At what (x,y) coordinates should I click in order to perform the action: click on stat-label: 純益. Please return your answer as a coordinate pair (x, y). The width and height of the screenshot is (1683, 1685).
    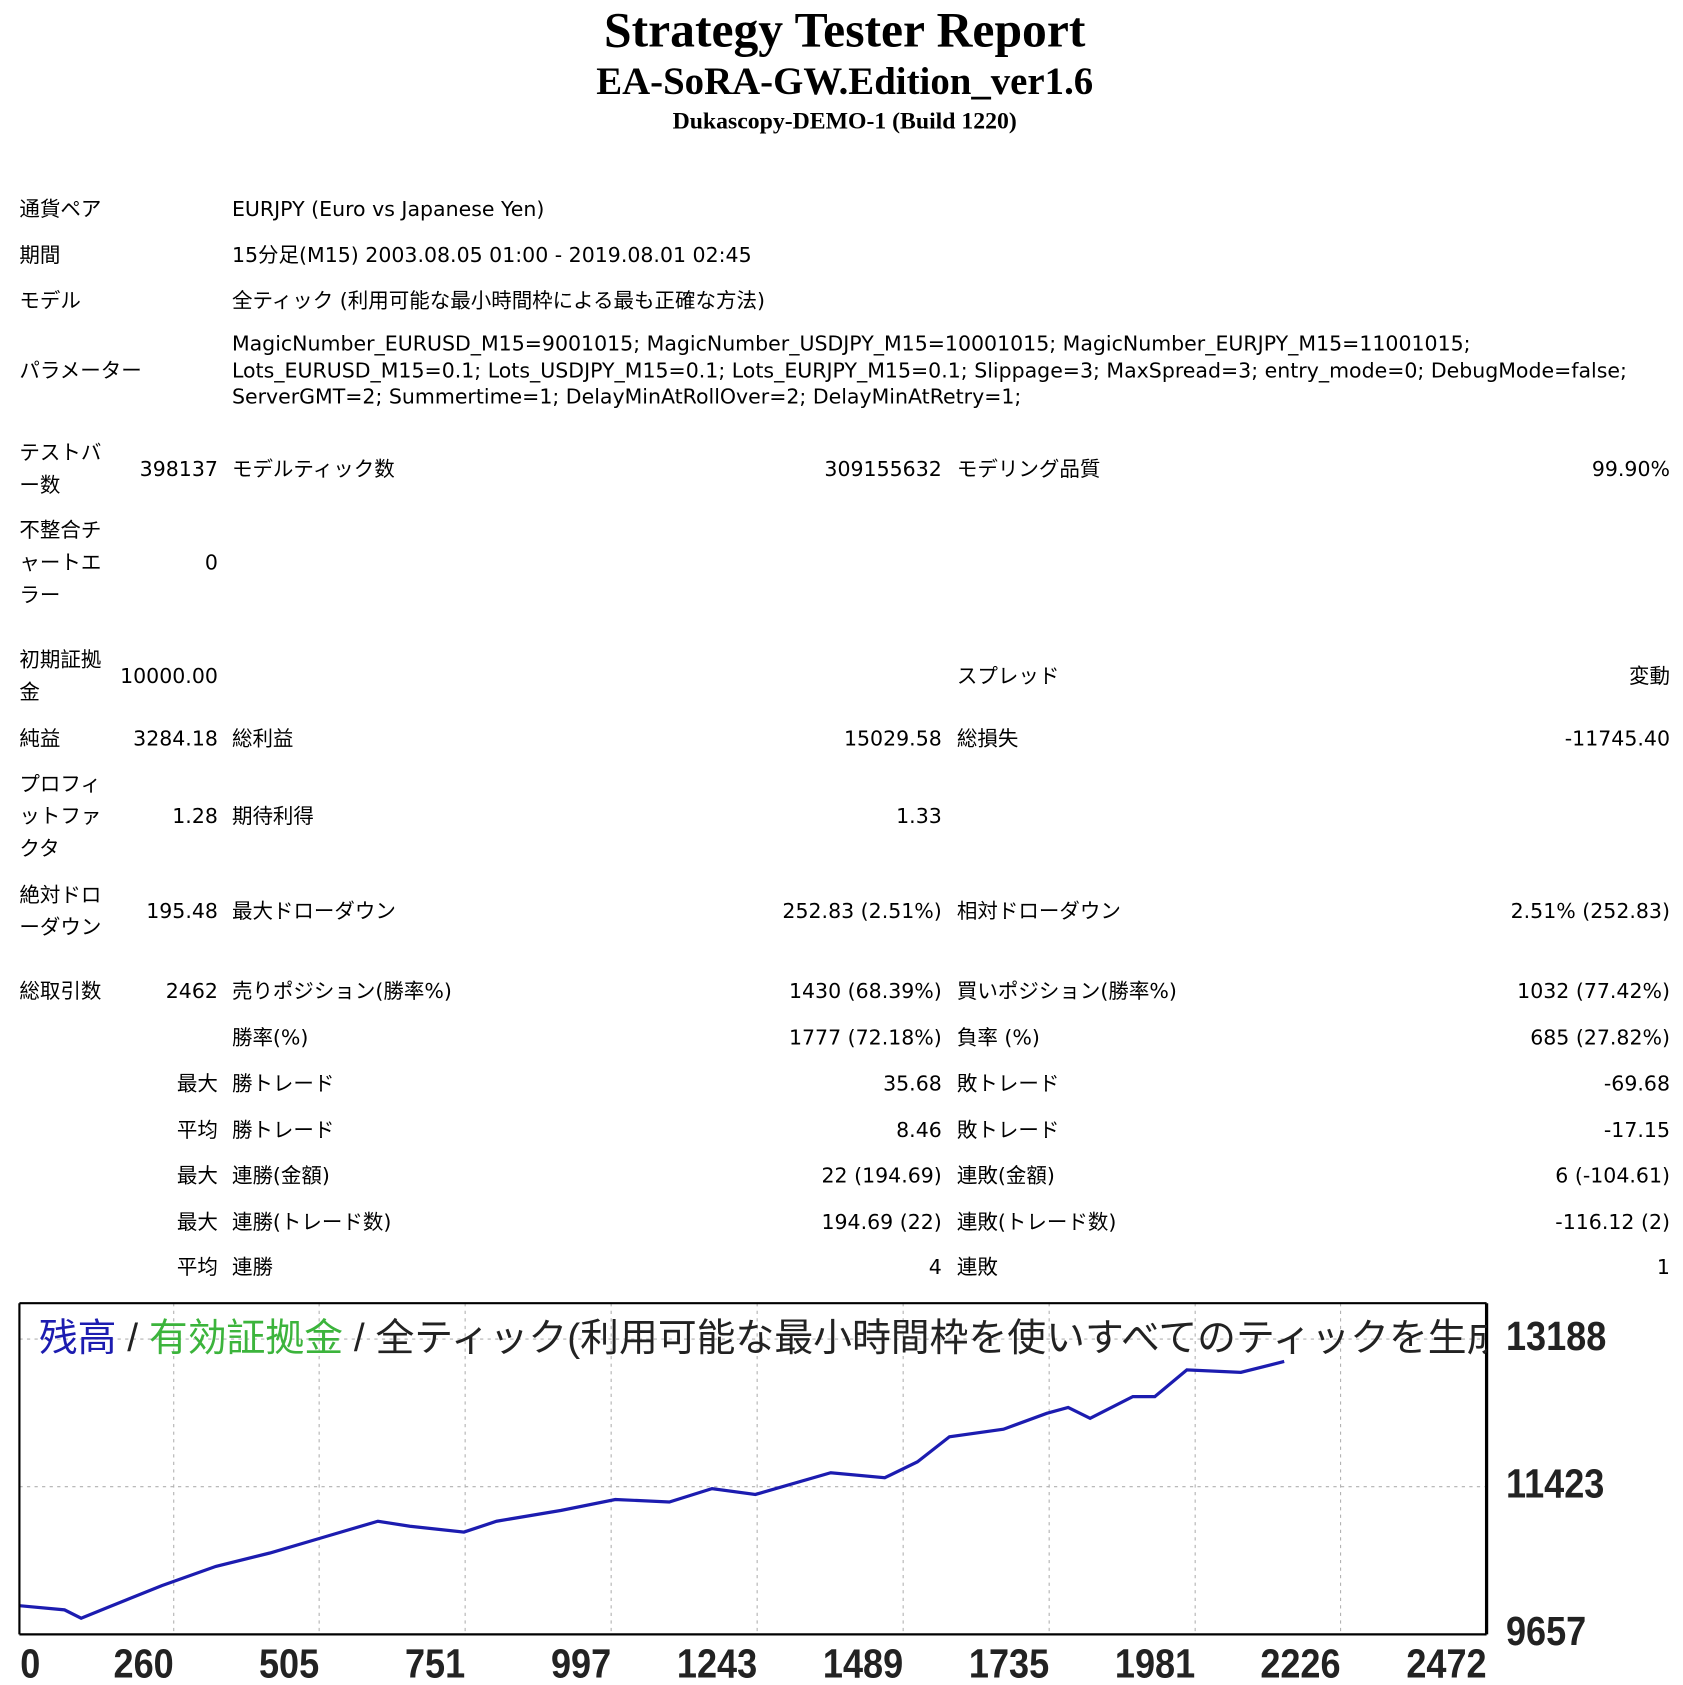
    Looking at the image, I should click on (40, 739).